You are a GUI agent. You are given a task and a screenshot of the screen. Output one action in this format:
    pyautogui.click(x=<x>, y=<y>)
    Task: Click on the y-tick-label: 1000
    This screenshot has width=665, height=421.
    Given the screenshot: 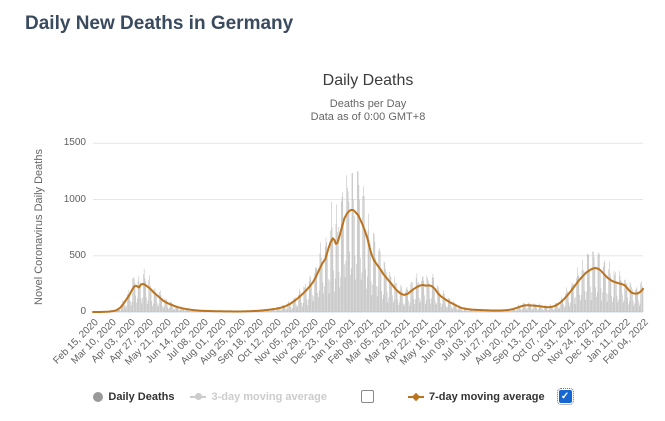 What is the action you would take?
    pyautogui.click(x=74, y=199)
    